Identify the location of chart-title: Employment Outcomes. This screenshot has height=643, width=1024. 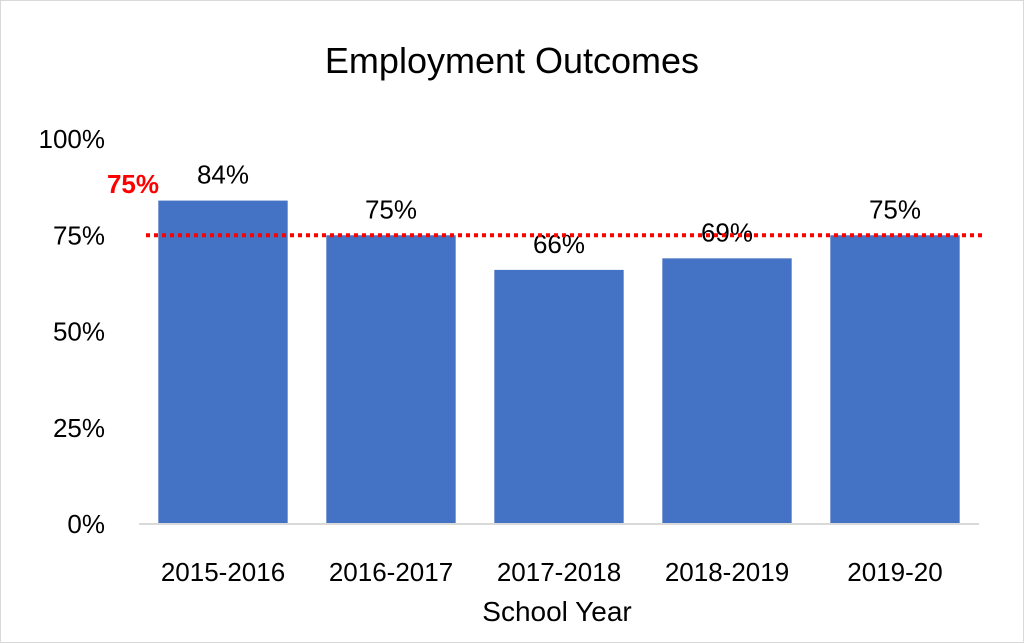
(512, 60).